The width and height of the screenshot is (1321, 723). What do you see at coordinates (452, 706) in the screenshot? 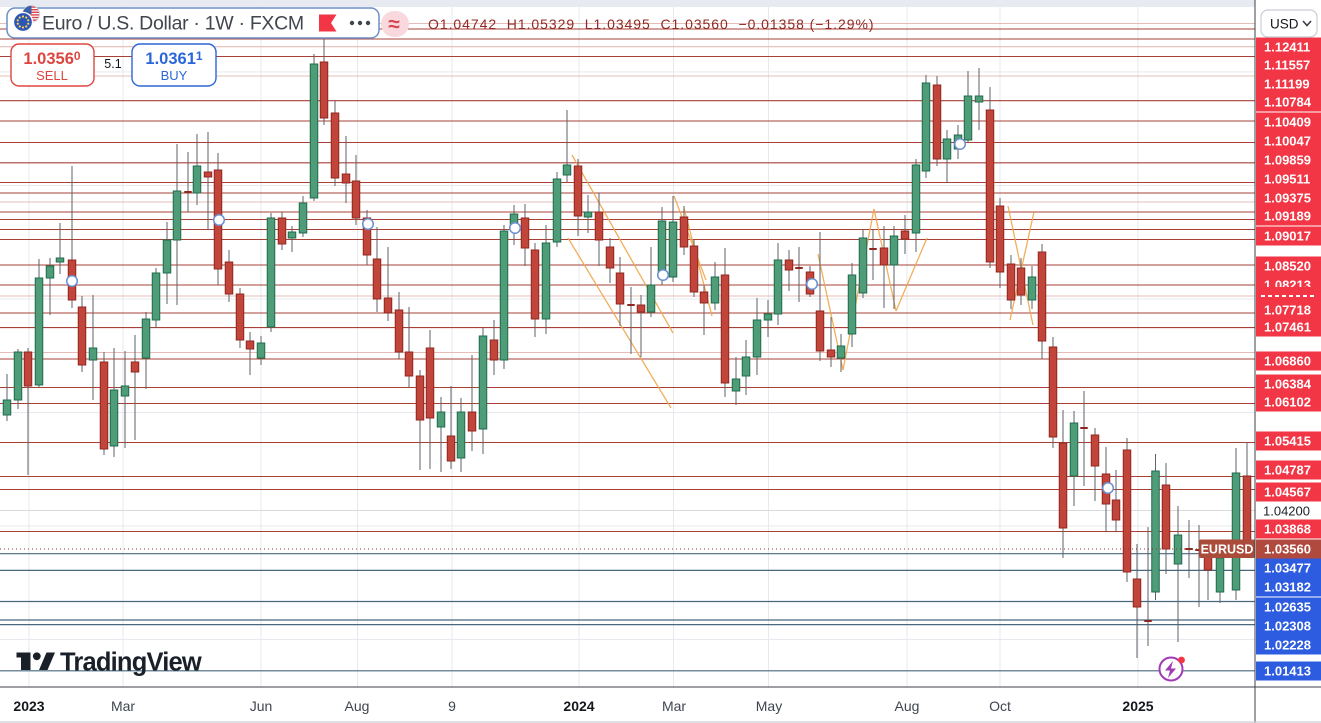
I see `svg-text: 9` at bounding box center [452, 706].